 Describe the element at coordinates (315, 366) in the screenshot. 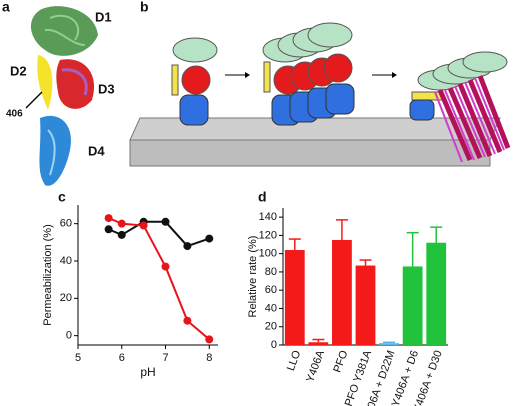

I see `x-tick-label: Y406A` at that location.